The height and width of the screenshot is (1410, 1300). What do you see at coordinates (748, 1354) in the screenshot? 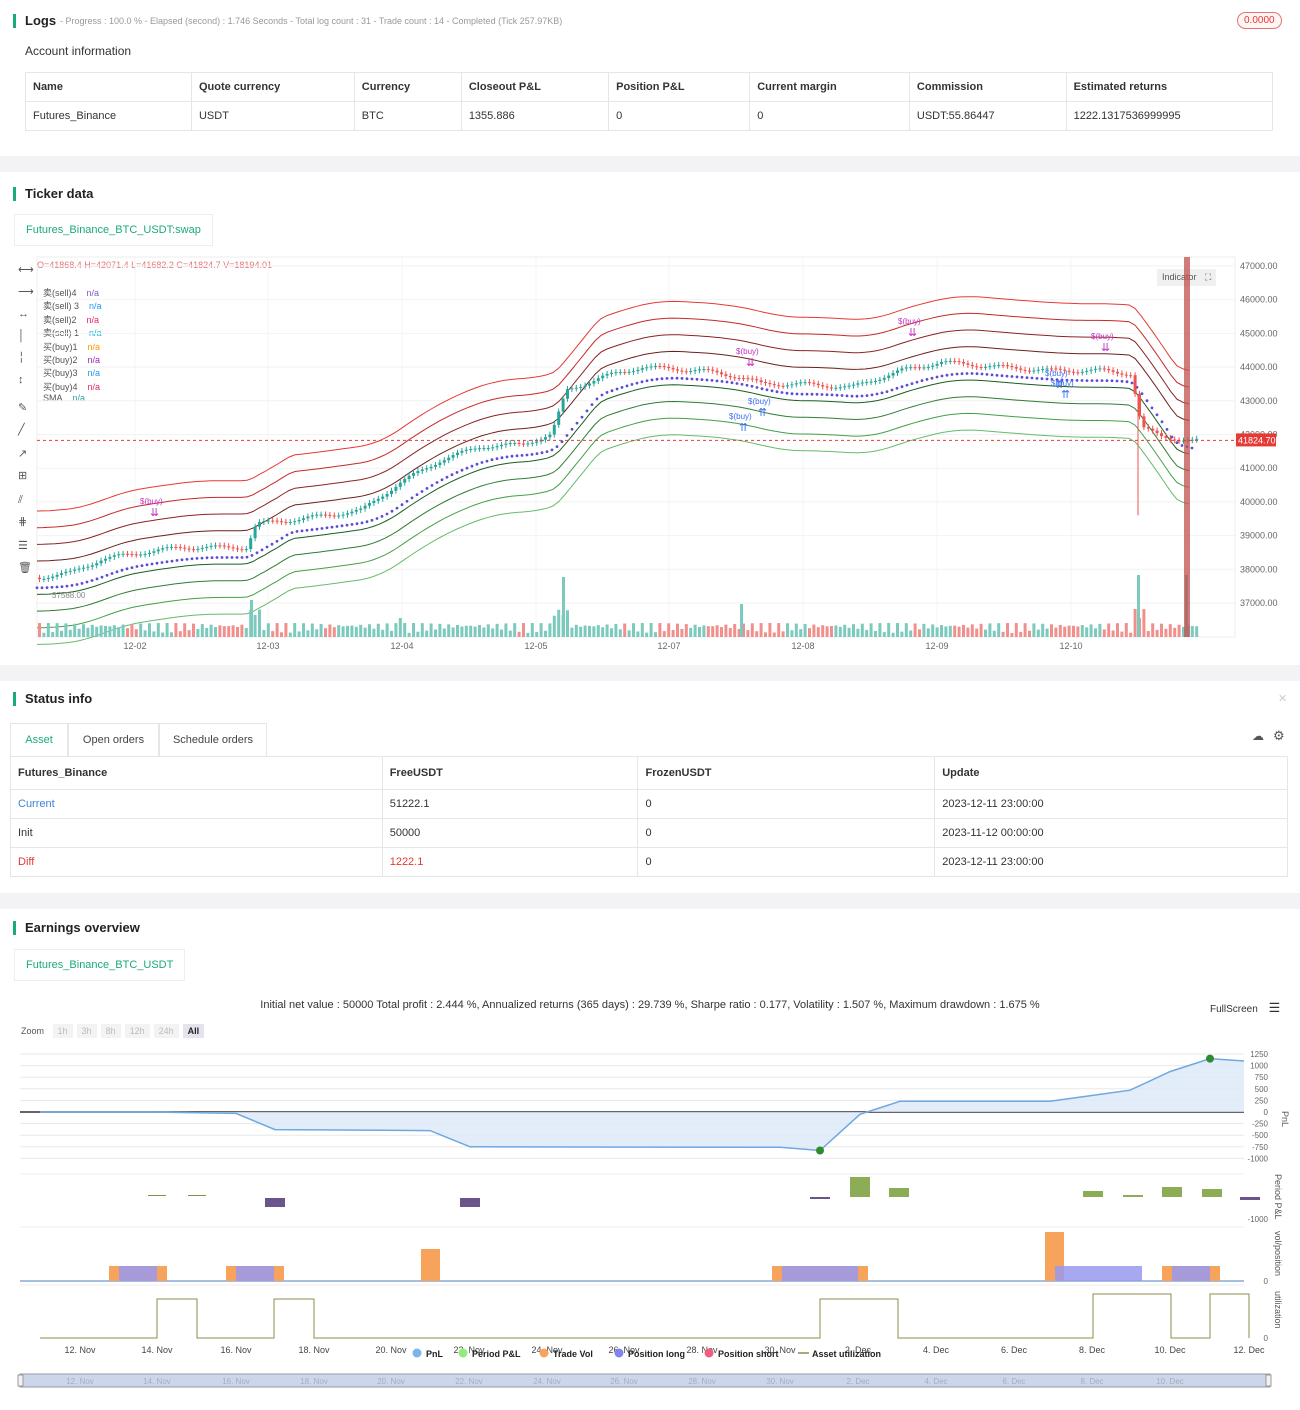
I see `legend-label: Position short` at bounding box center [748, 1354].